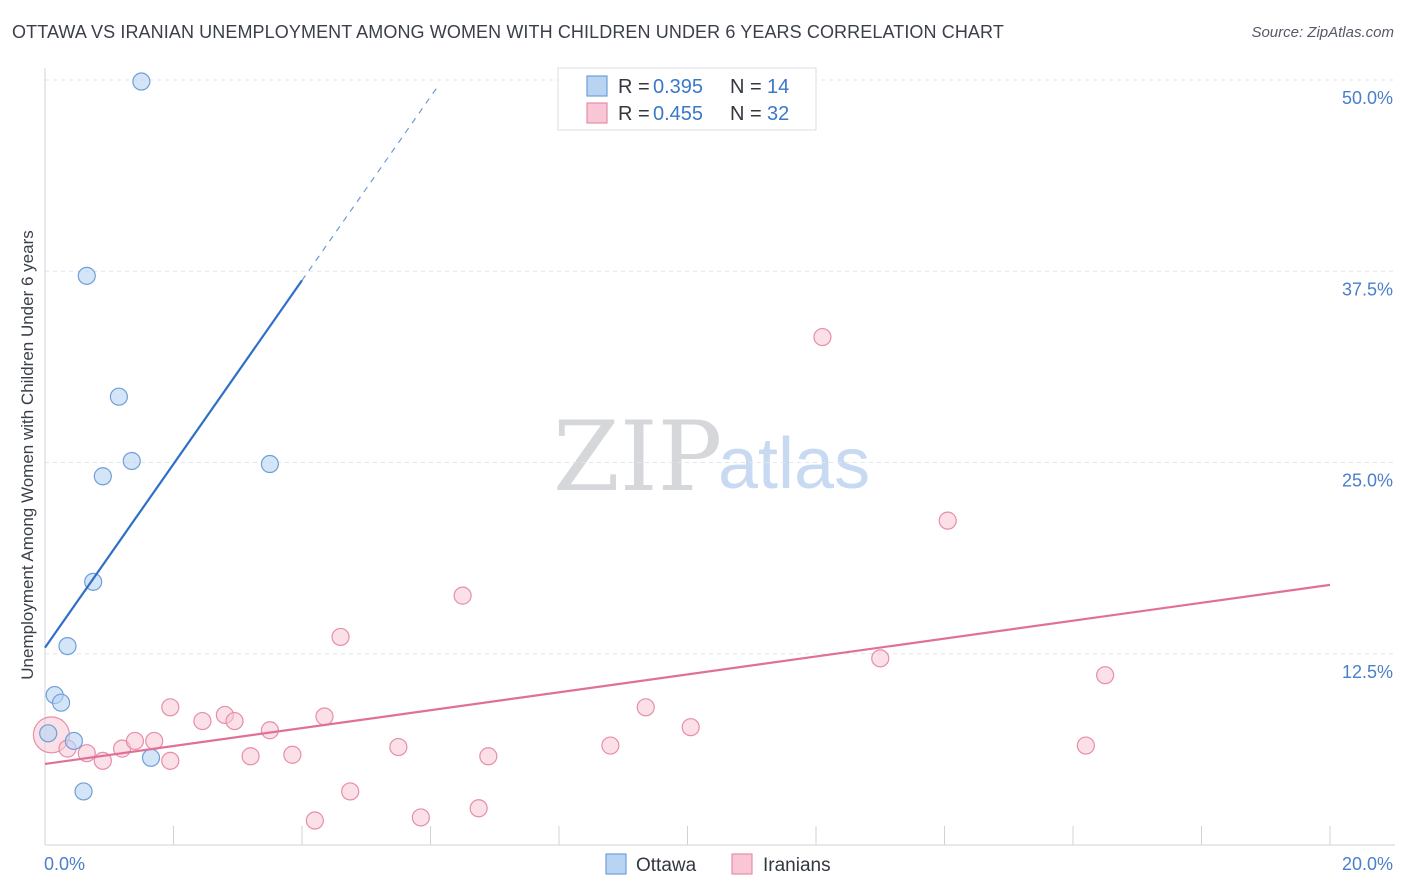 The width and height of the screenshot is (1406, 892). What do you see at coordinates (1367, 672) in the screenshot?
I see `y-tick-label-0: 12.5%` at bounding box center [1367, 672].